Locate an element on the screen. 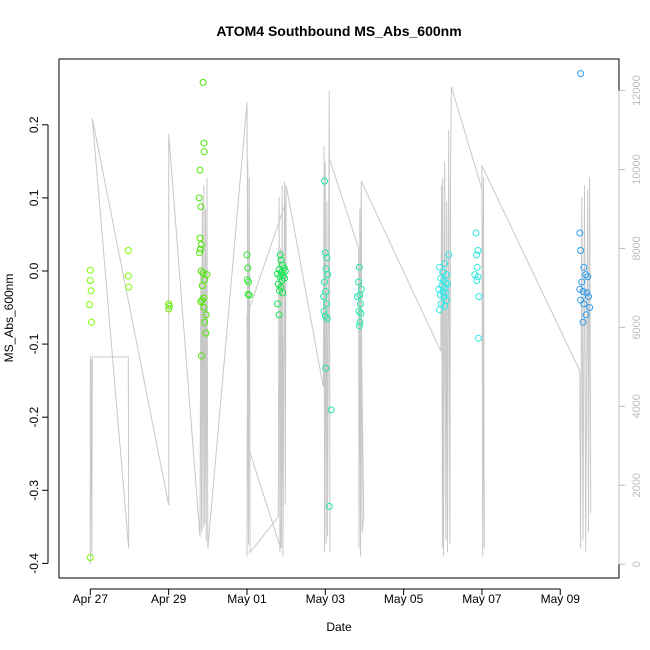 The image size is (650, 650). x-tick-label: May 01 is located at coordinates (247, 599).